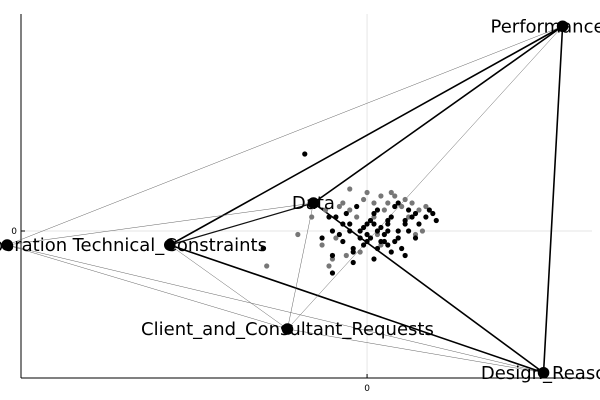 Image resolution: width=600 pixels, height=400 pixels. I want to click on y-tick-label: 0, so click(14, 232).